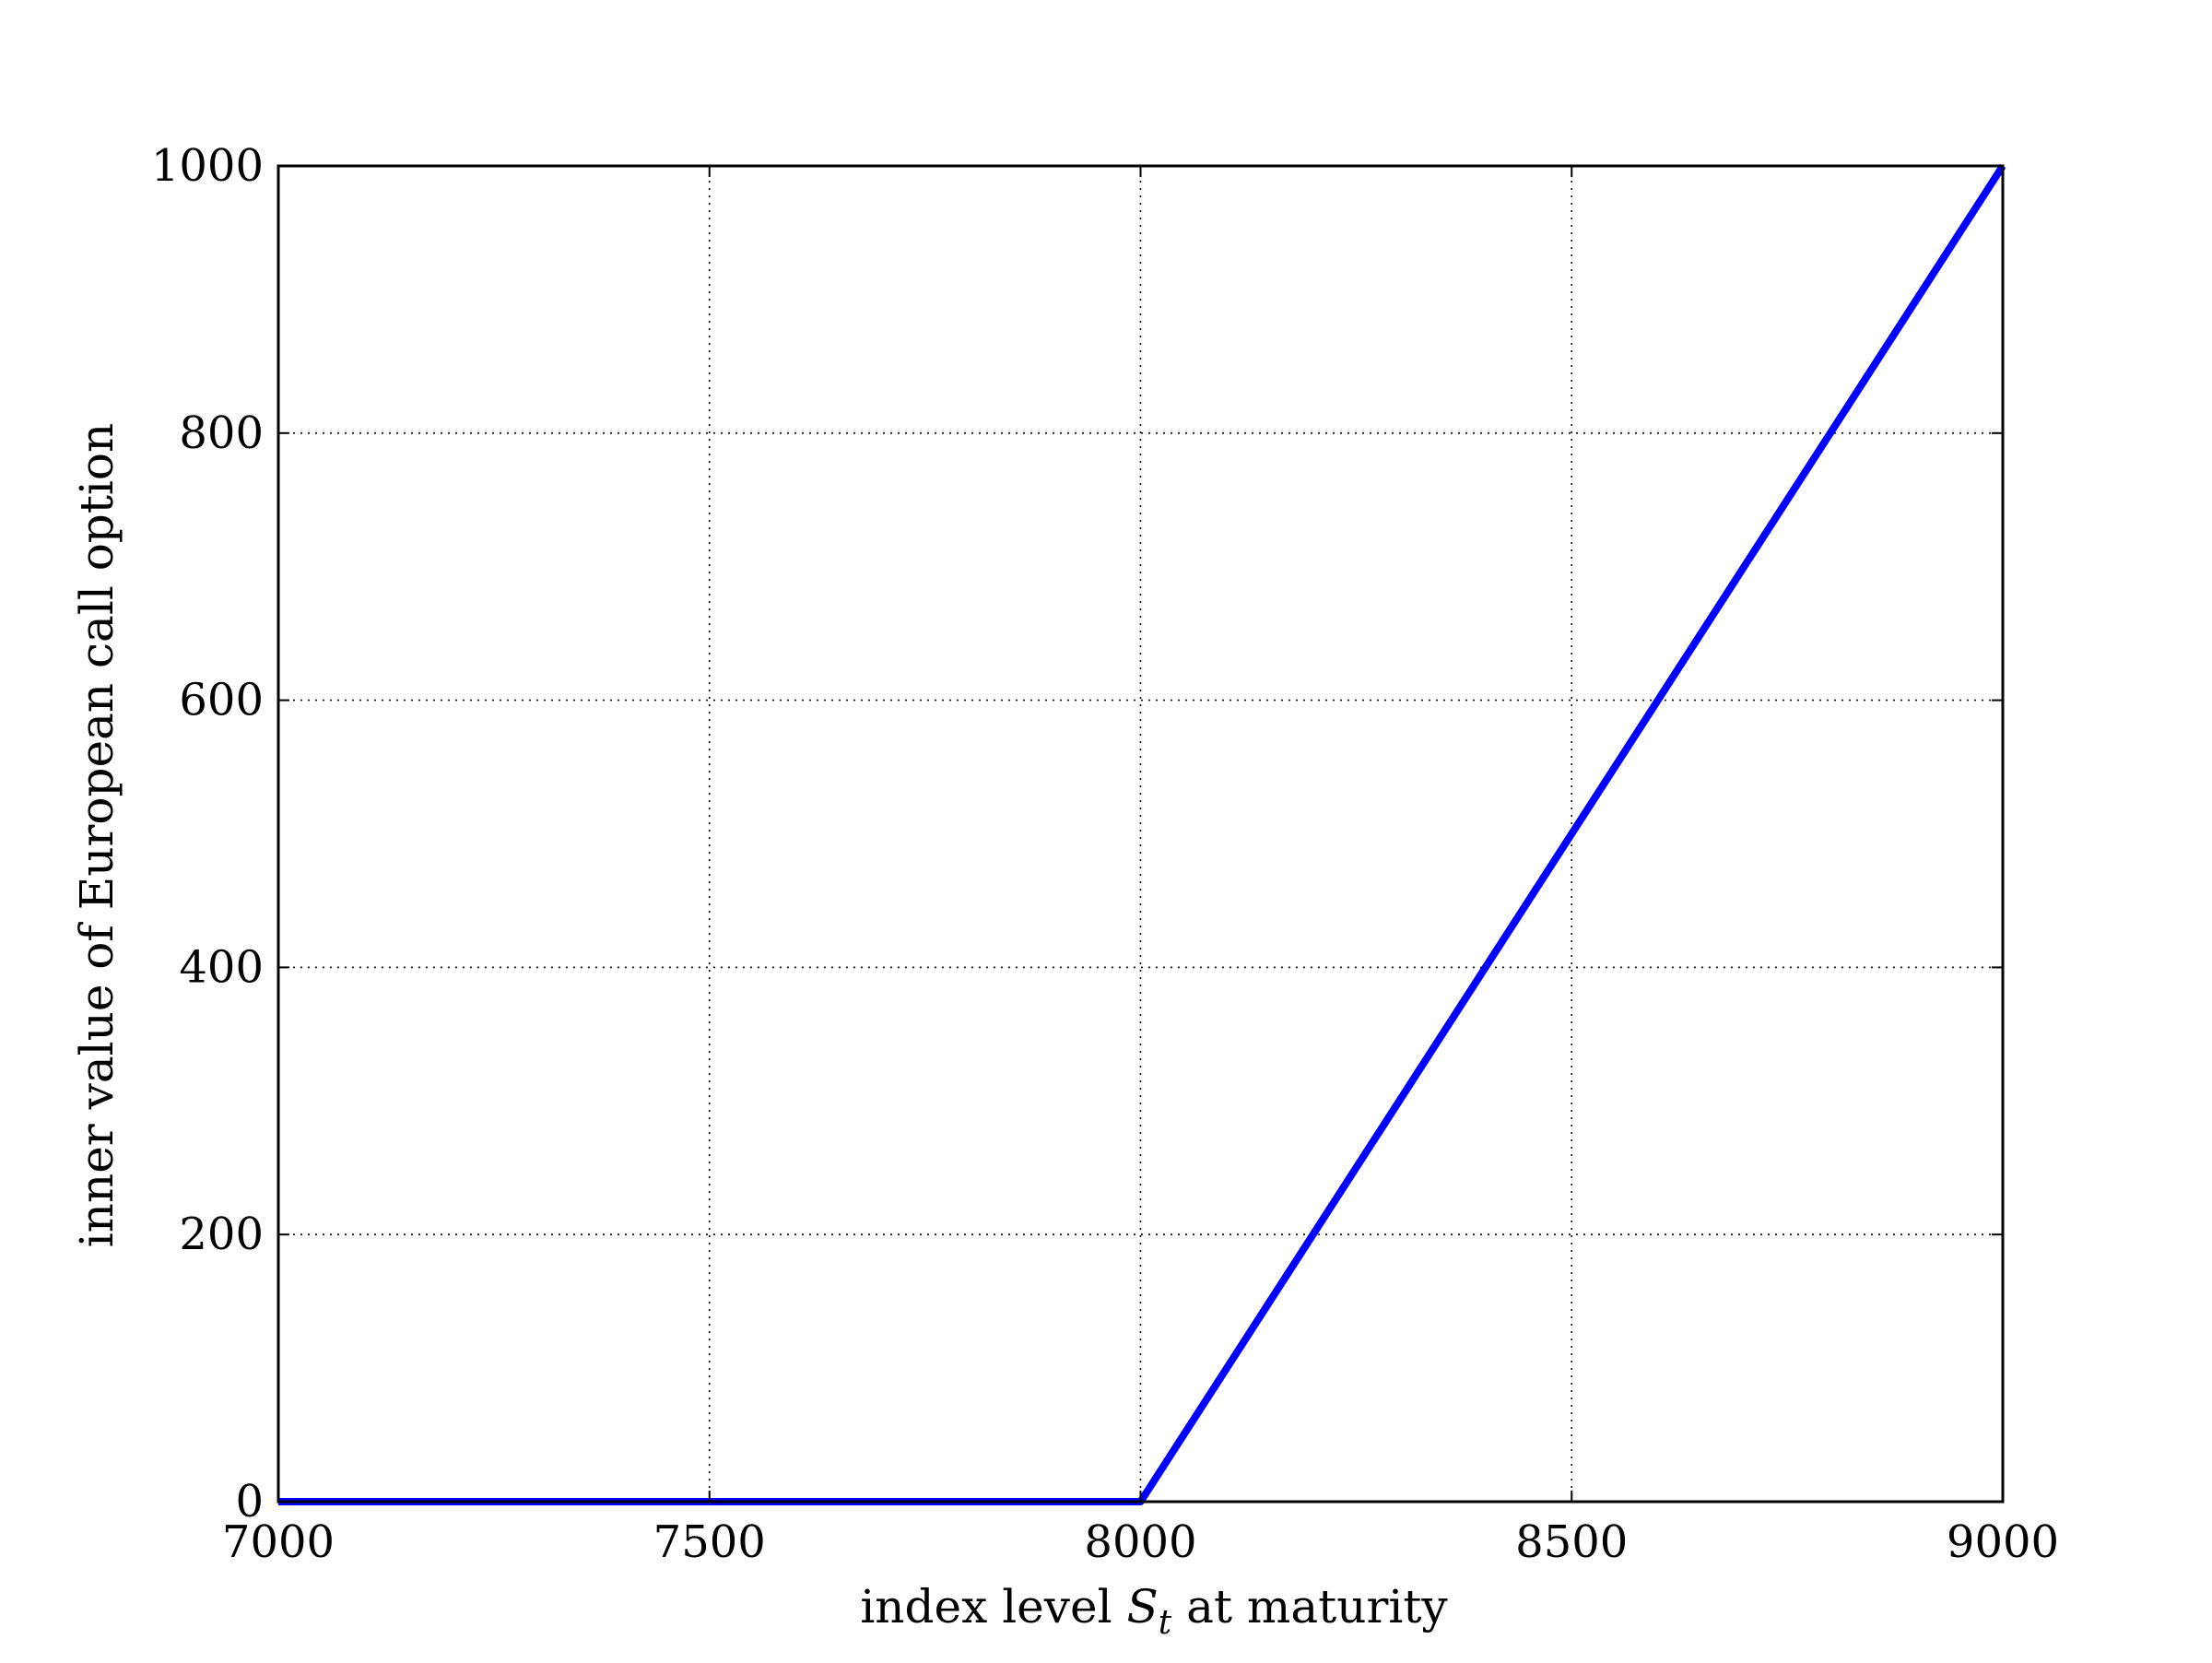 The image size is (2212, 1663). I want to click on x-axis-label-suffix: at maturity, so click(1309, 1607).